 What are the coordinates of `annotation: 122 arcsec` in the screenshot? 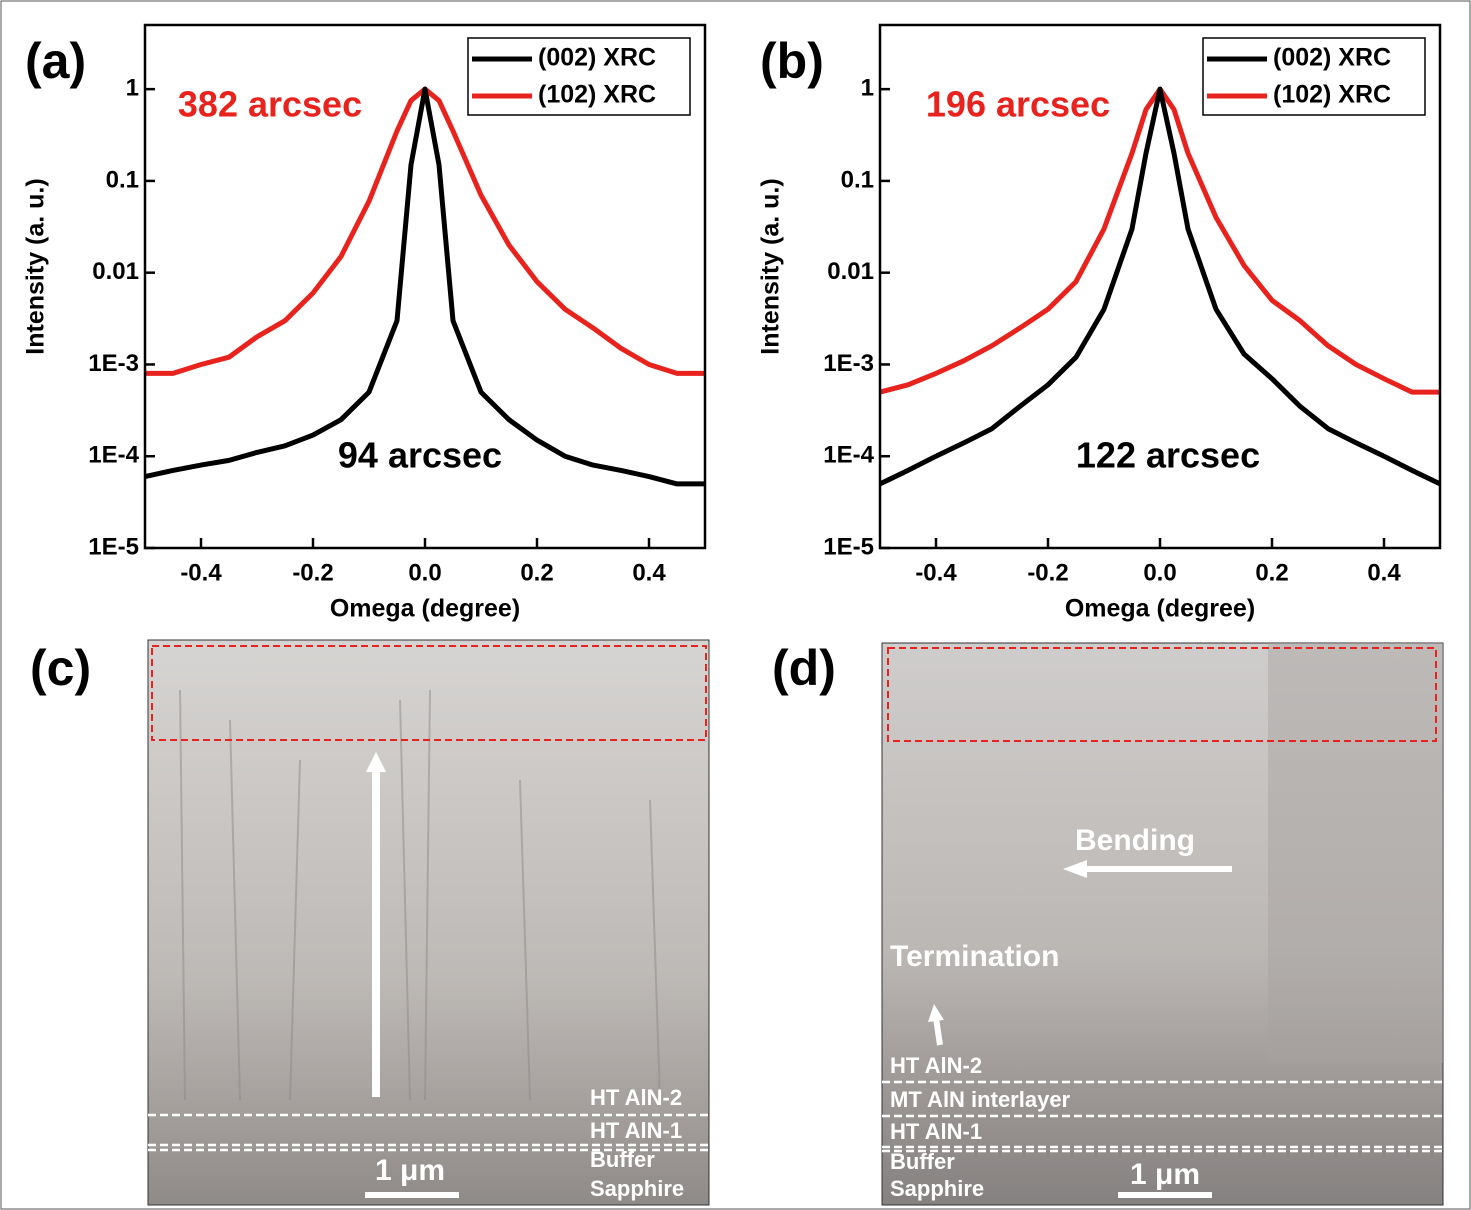 It's located at (1168, 455).